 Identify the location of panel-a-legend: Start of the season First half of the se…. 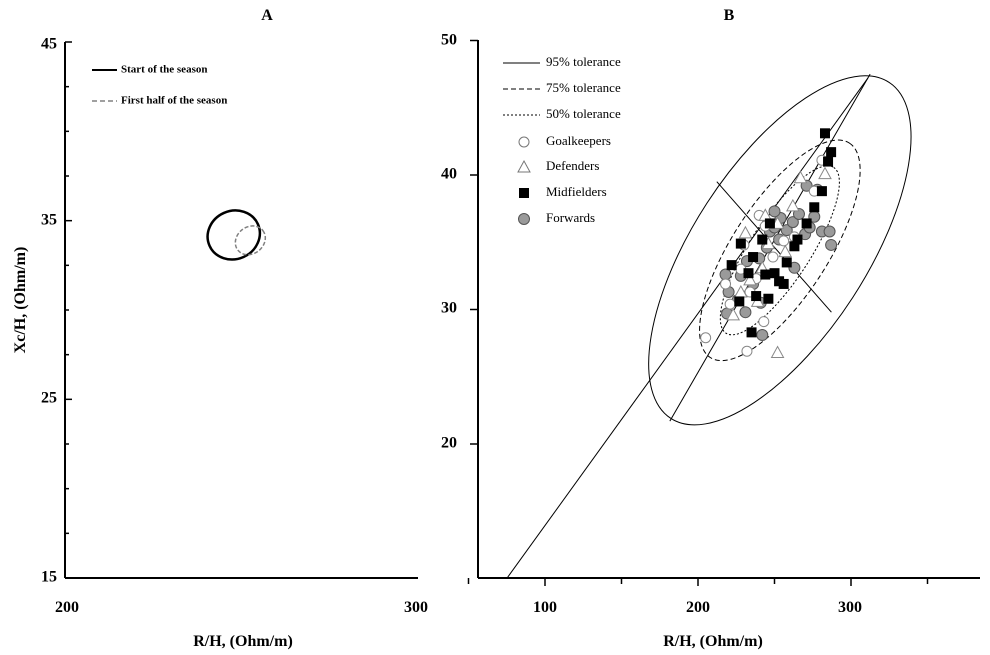
(159, 85).